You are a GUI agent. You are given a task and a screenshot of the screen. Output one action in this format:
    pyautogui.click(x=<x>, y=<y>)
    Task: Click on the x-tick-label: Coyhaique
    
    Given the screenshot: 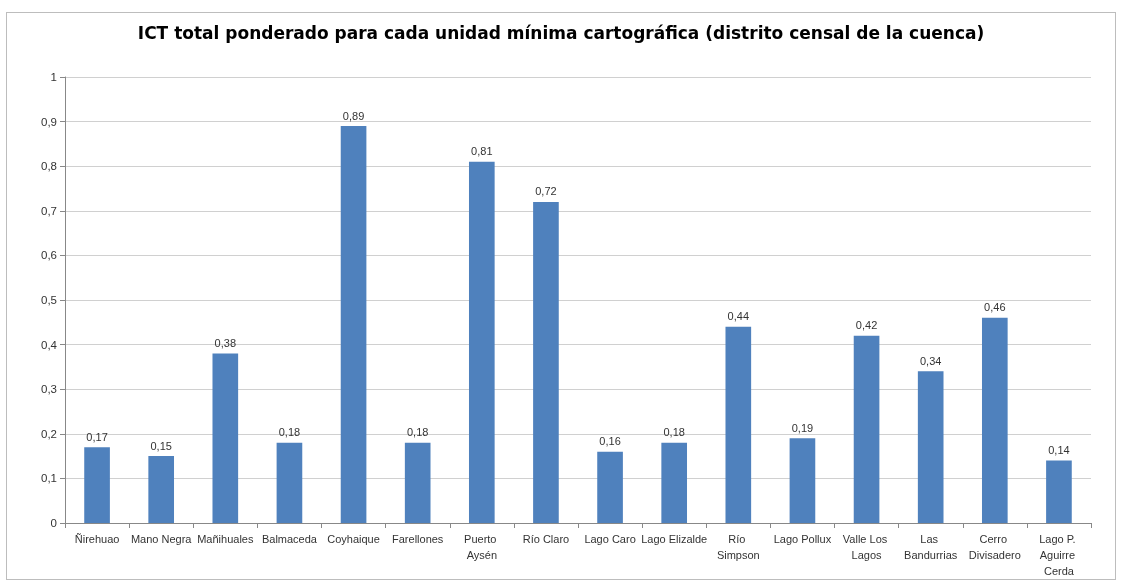 What is the action you would take?
    pyautogui.click(x=353, y=539)
    